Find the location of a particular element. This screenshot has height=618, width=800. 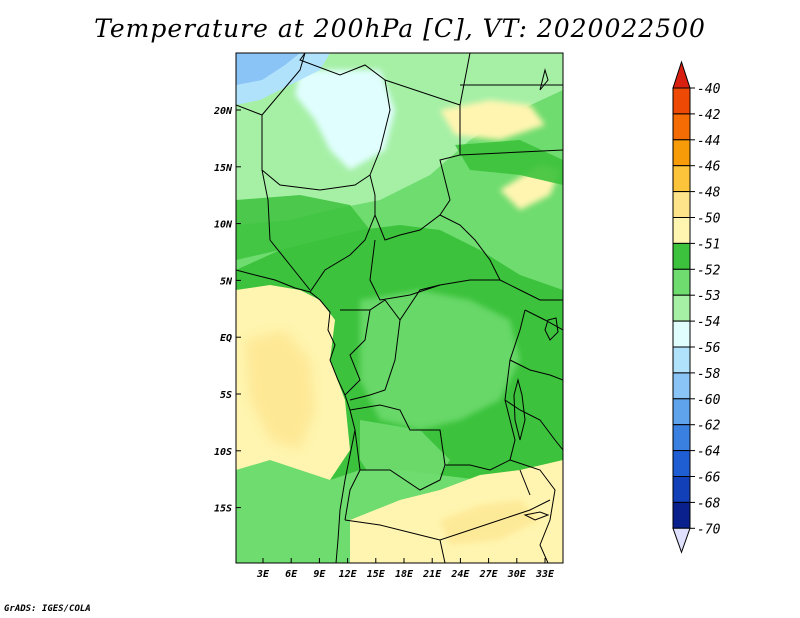

colorbar-label: -48 is located at coordinates (709, 193).